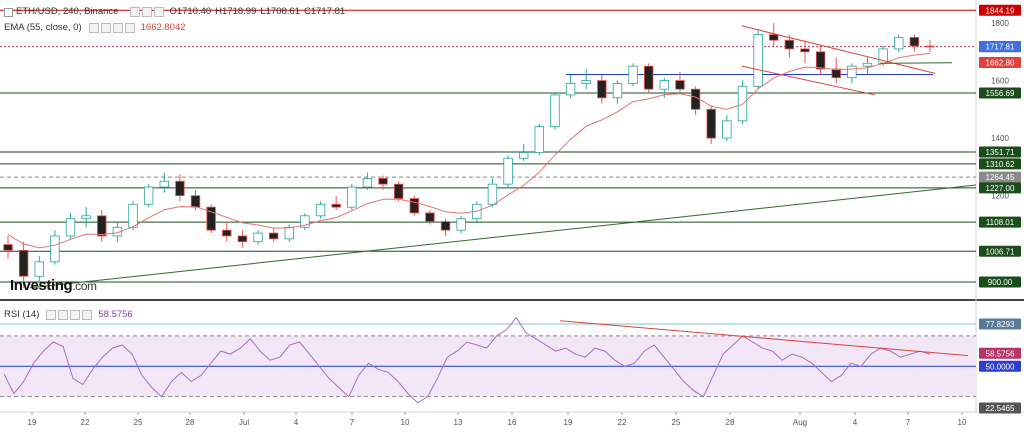 This screenshot has height=433, width=1024. I want to click on price-badge-label-2: 1717.81, so click(1000, 47).